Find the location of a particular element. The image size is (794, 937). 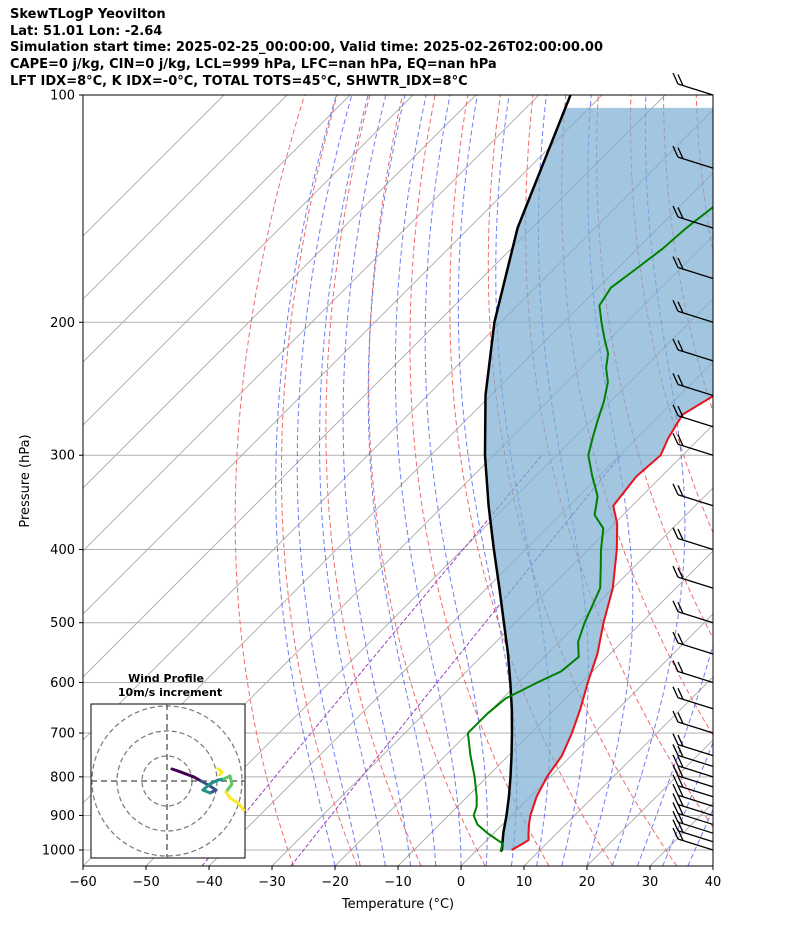

y-tick-label: 500 is located at coordinates (62, 623).